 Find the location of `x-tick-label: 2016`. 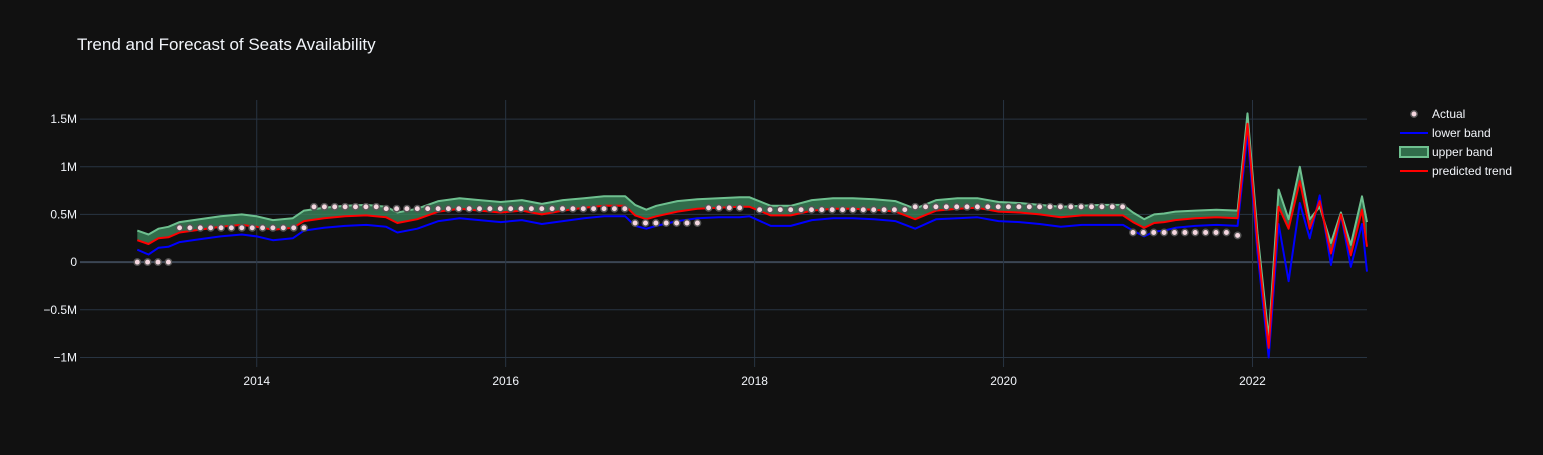

x-tick-label: 2016 is located at coordinates (505, 381).